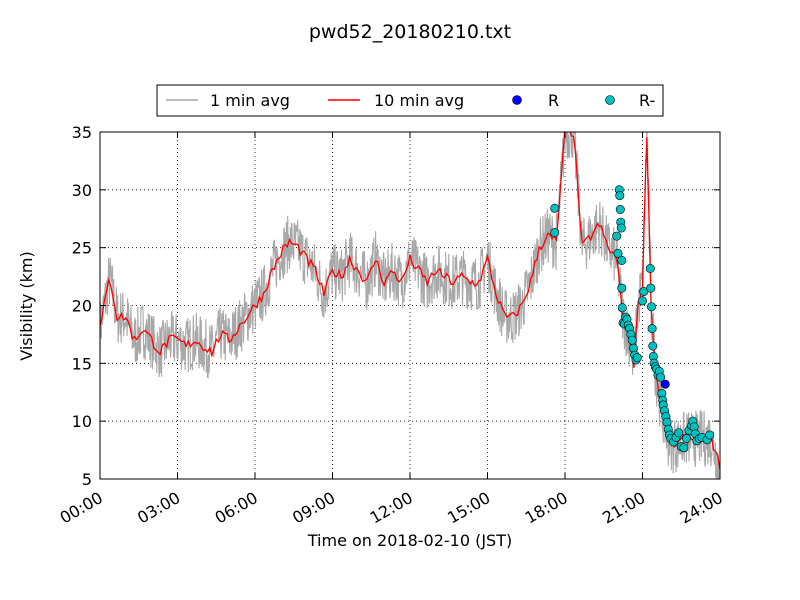  I want to click on y-tick-label: 15, so click(82, 363).